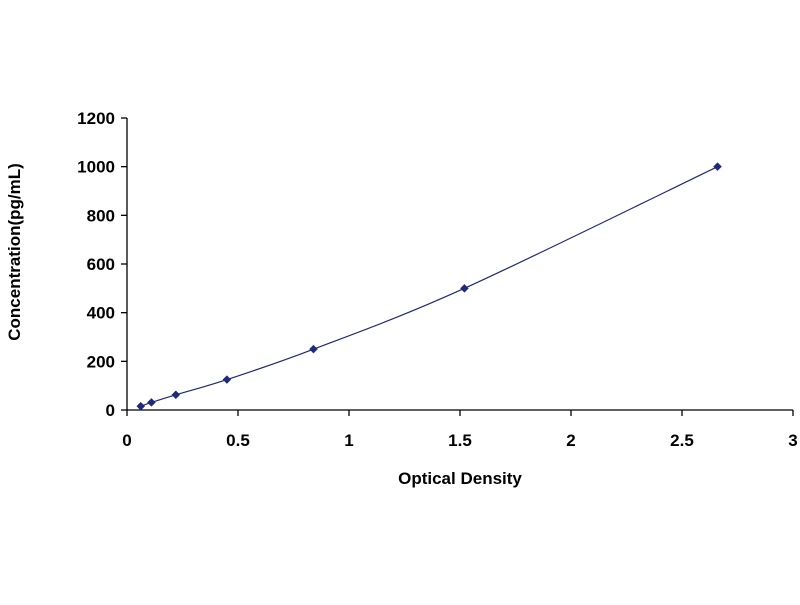  What do you see at coordinates (682, 440) in the screenshot?
I see `x-tick-label: 2.5` at bounding box center [682, 440].